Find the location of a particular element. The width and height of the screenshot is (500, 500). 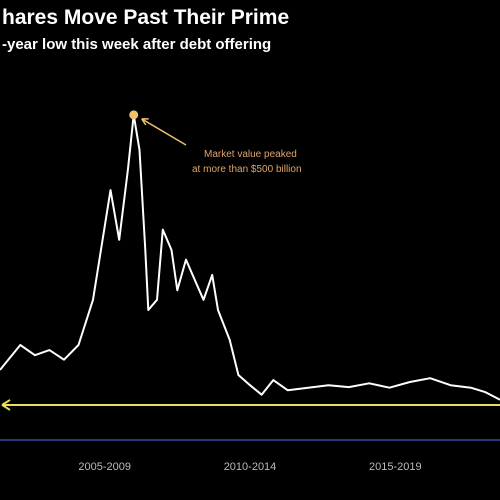

x-tick-label: 2005-2009 is located at coordinates (104, 467).